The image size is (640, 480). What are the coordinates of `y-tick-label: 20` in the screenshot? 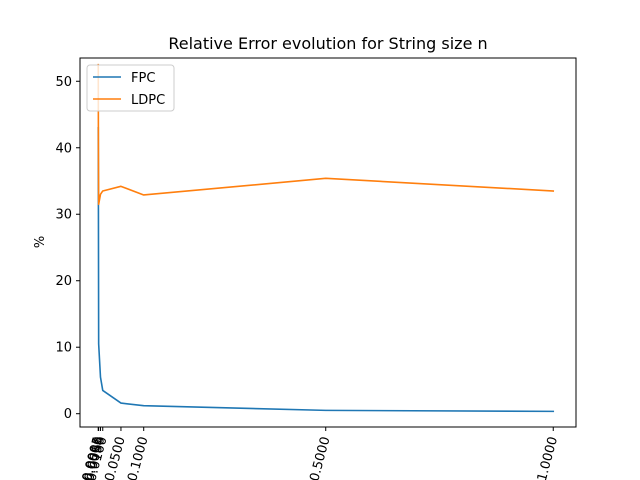 It's located at (63, 281).